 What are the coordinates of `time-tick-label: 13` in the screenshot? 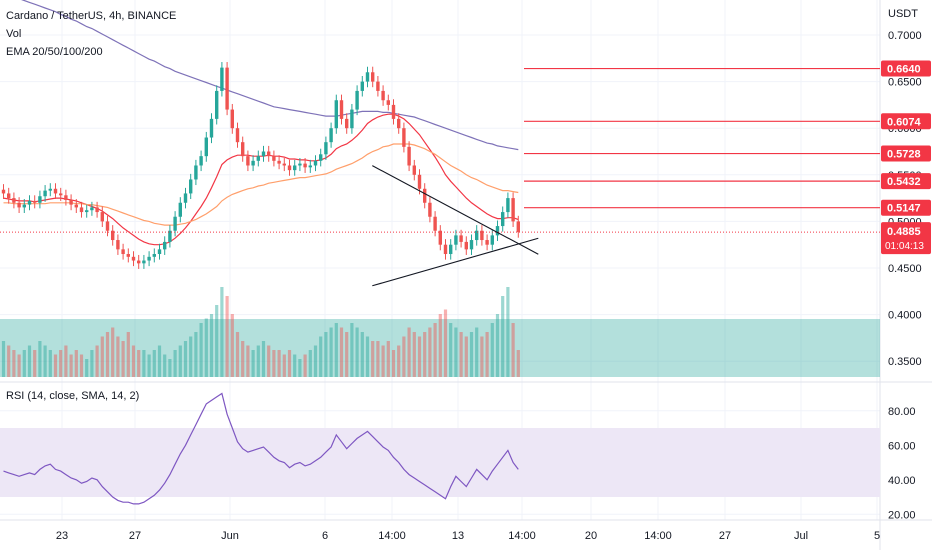 It's located at (458, 536).